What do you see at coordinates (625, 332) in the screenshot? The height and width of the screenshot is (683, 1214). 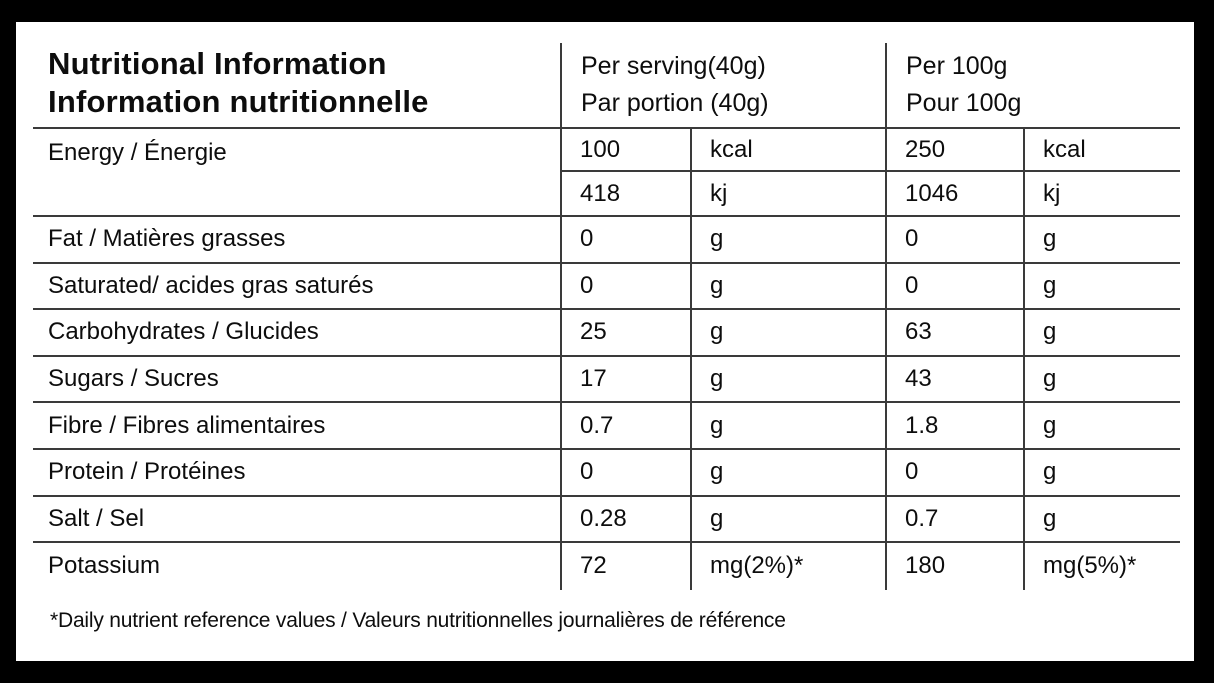 I see `serving-value: 25` at bounding box center [625, 332].